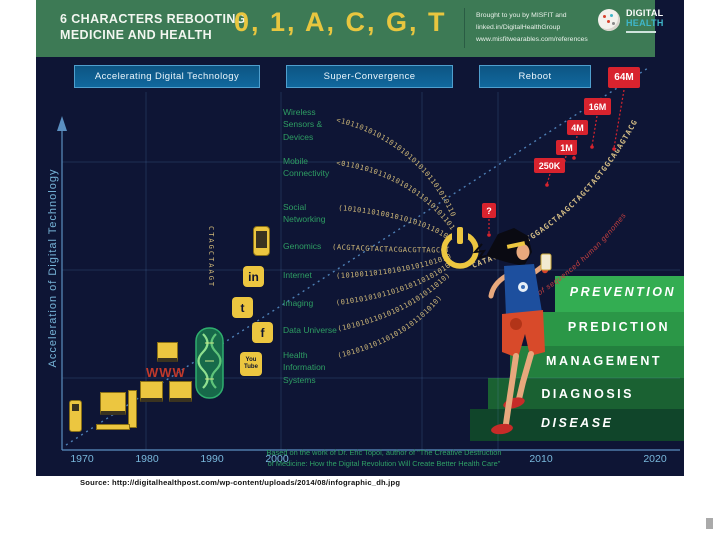 The image size is (720, 540). What do you see at coordinates (577, 423) in the screenshot?
I see `stair-label-disease: DISEASE` at bounding box center [577, 423].